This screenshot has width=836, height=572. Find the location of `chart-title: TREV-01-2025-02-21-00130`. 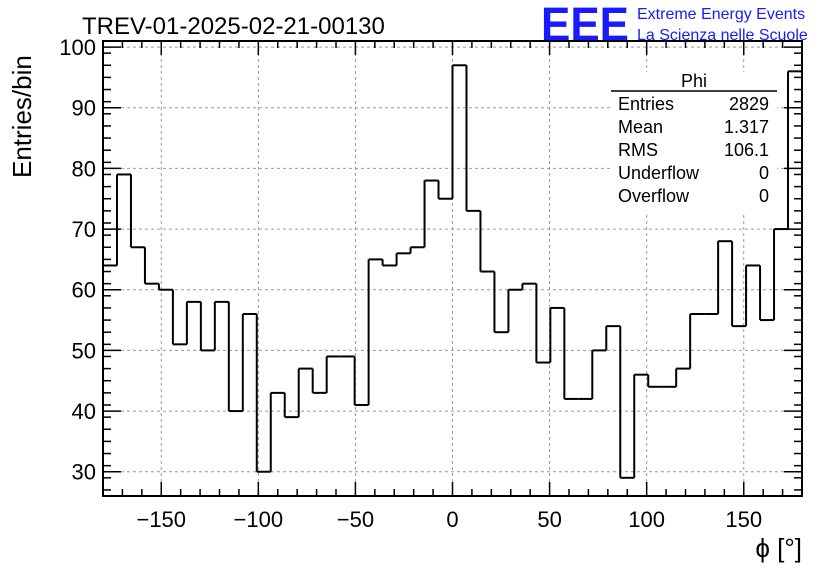

chart-title: TREV-01-2025-02-21-00130 is located at coordinates (233, 26).